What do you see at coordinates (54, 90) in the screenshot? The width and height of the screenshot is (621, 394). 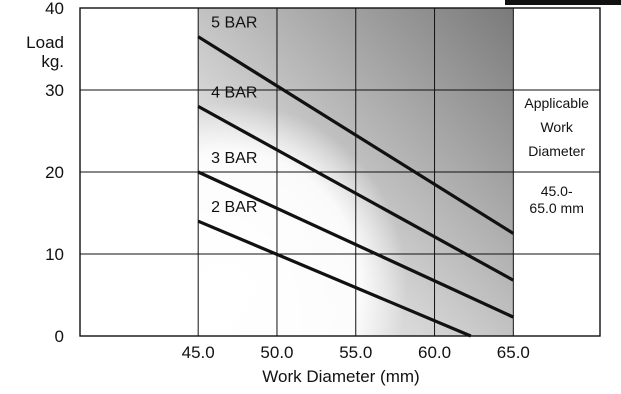 I see `y-tick-label-3: 30` at bounding box center [54, 90].